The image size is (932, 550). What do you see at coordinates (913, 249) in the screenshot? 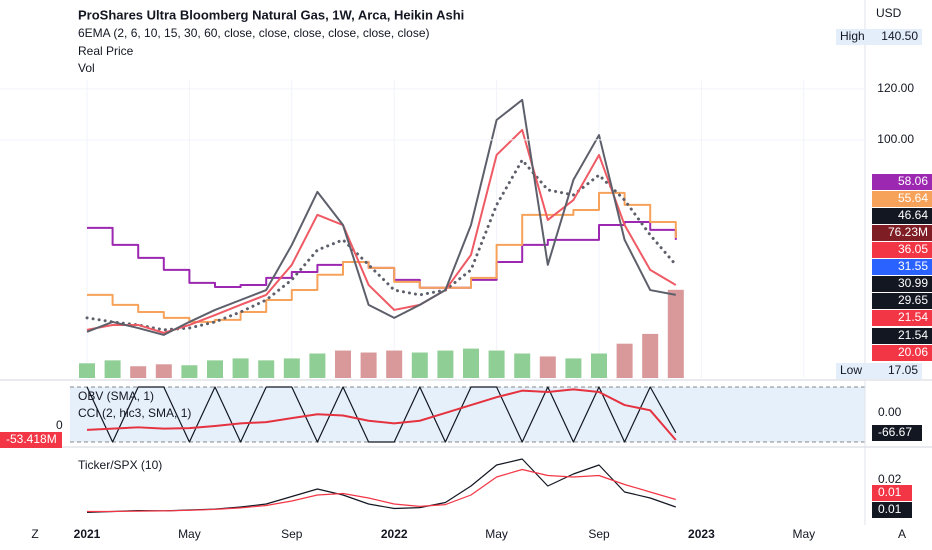
I see `badge-label: 36.05` at bounding box center [913, 249].